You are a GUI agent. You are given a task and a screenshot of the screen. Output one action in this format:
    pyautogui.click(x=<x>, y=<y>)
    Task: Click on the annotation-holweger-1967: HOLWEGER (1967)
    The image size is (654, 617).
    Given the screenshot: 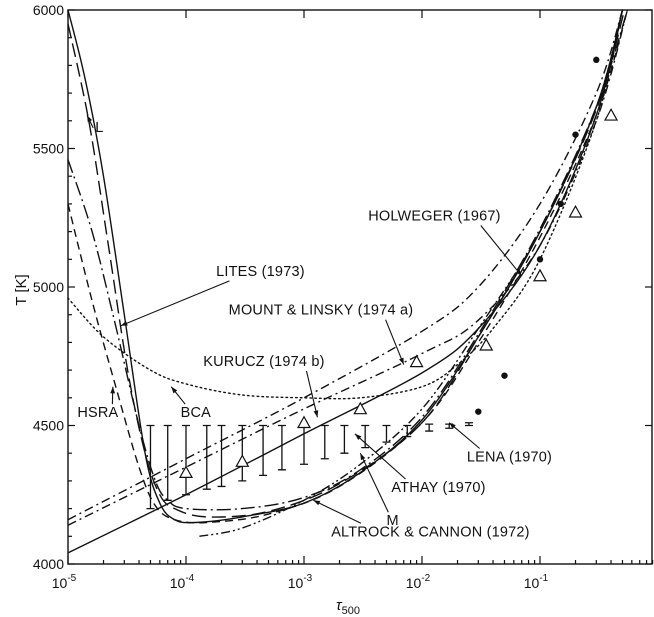 What is the action you would take?
    pyautogui.click(x=434, y=217)
    